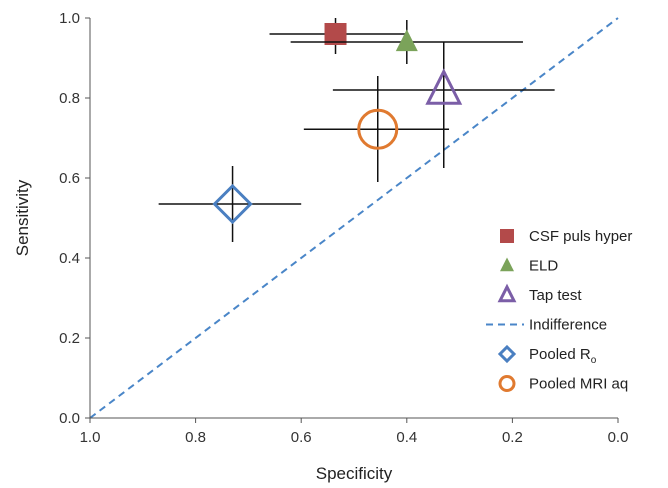 The image size is (668, 488). I want to click on legend-label-text: Pooled MRI aq, so click(578, 384).